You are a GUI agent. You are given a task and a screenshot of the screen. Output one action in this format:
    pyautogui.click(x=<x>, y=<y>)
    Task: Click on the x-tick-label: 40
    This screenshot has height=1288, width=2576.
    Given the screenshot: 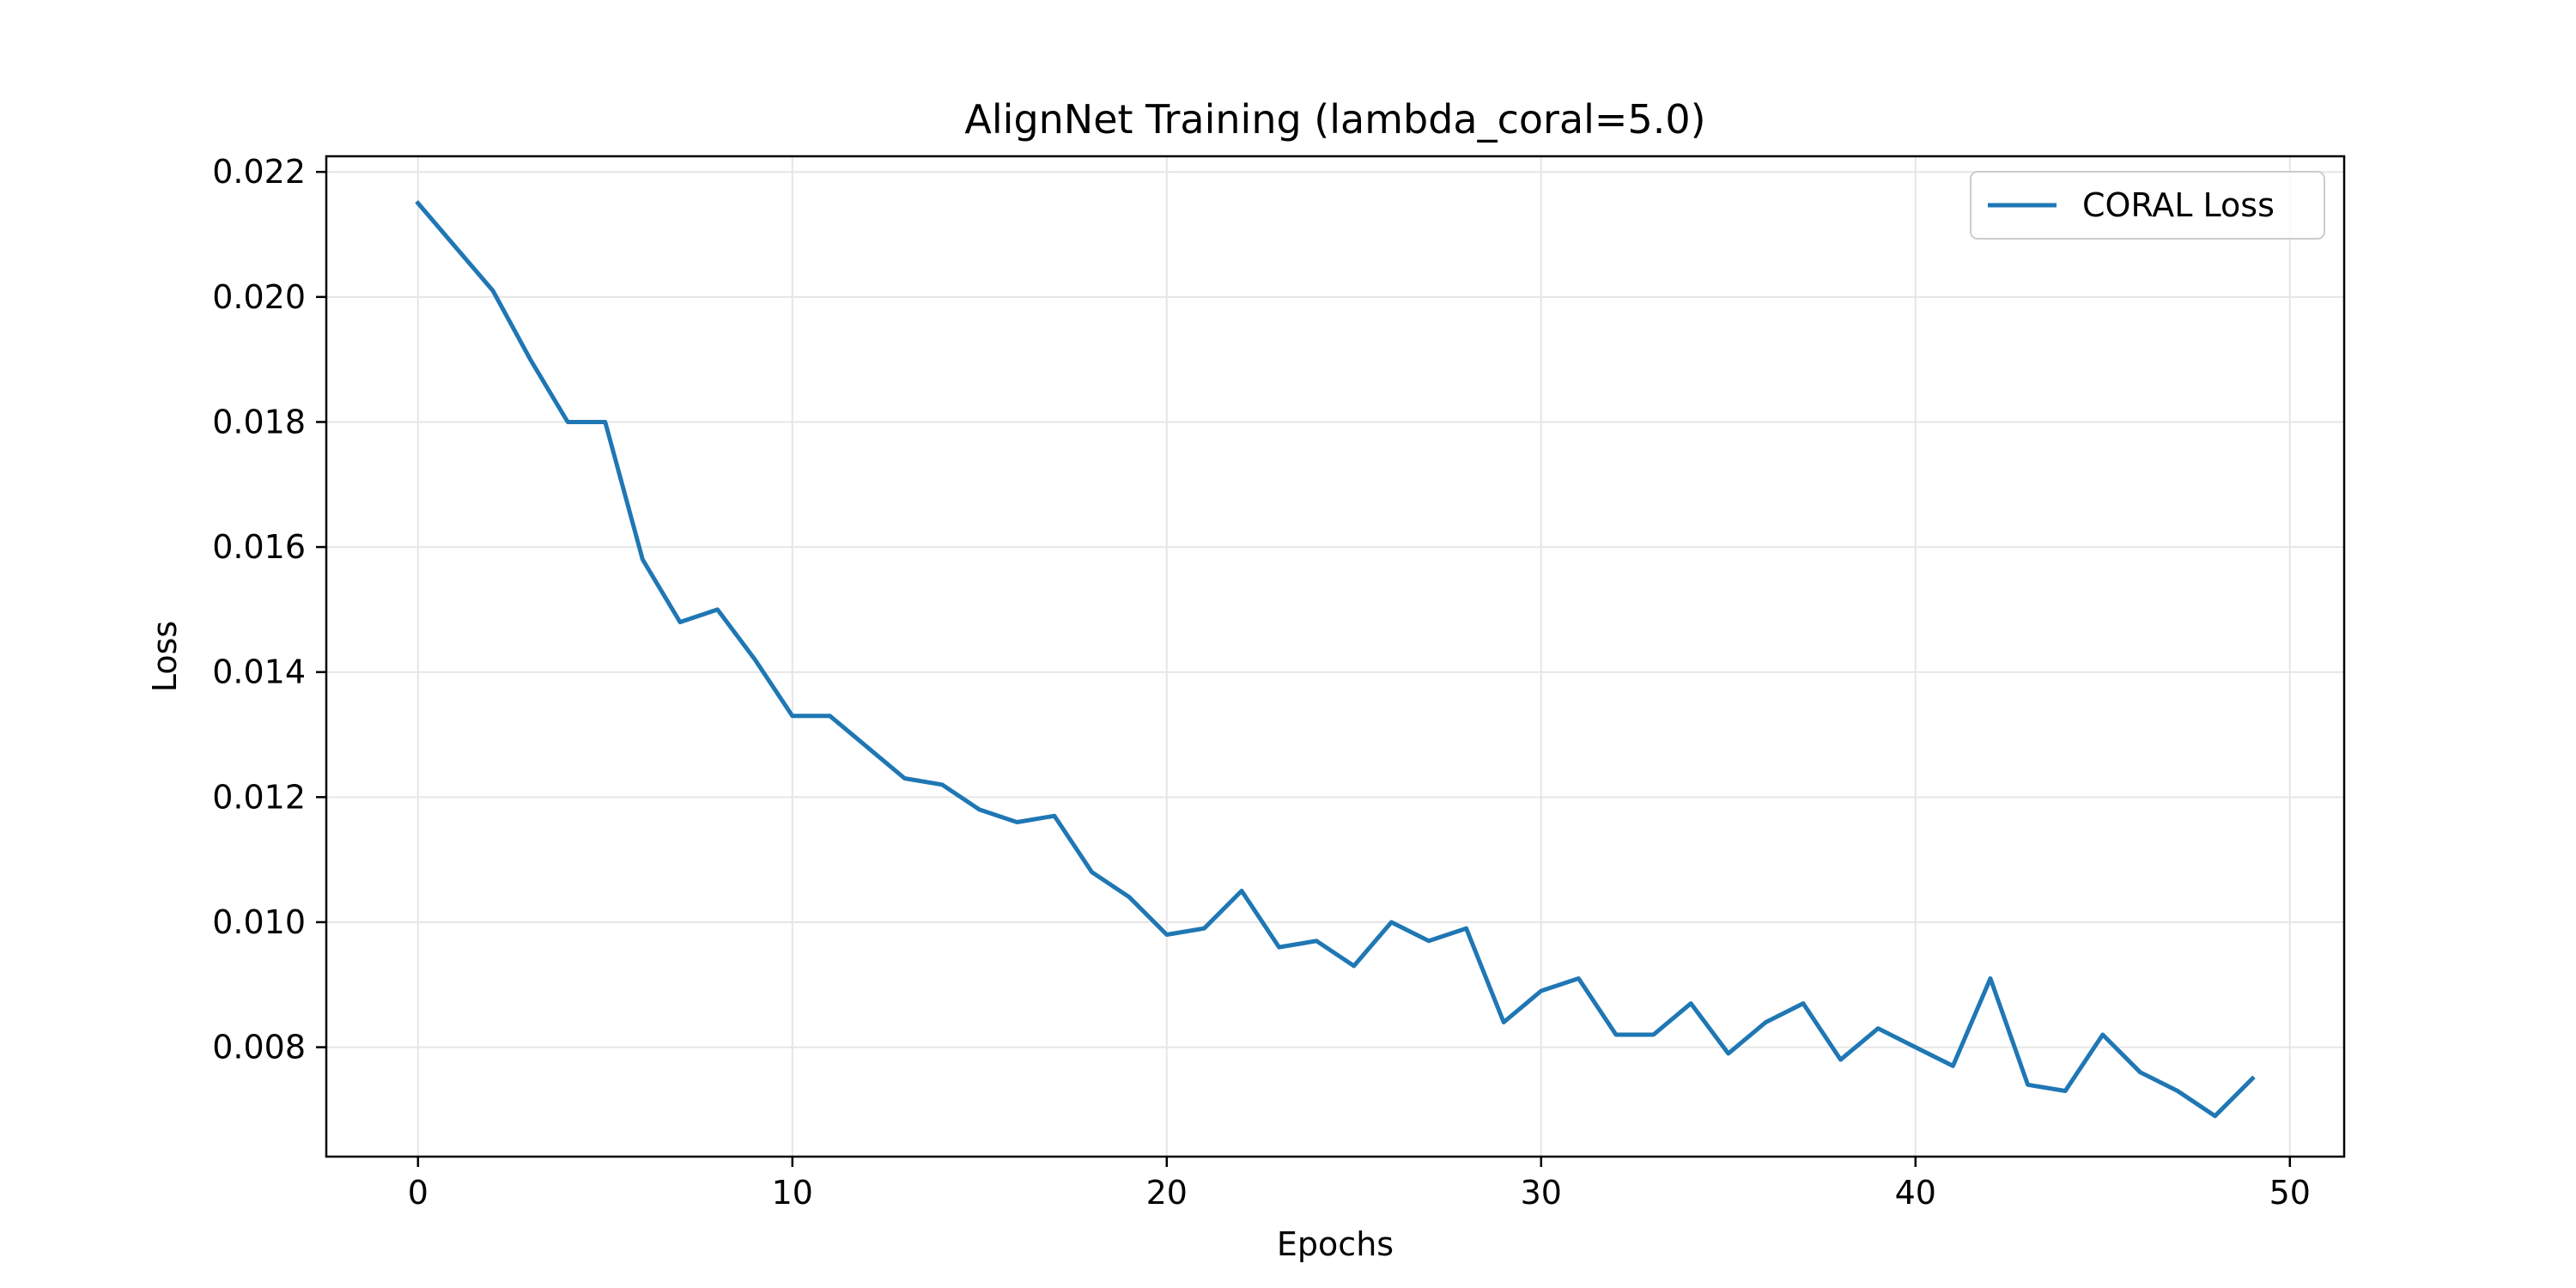 What is the action you would take?
    pyautogui.click(x=1916, y=1193)
    